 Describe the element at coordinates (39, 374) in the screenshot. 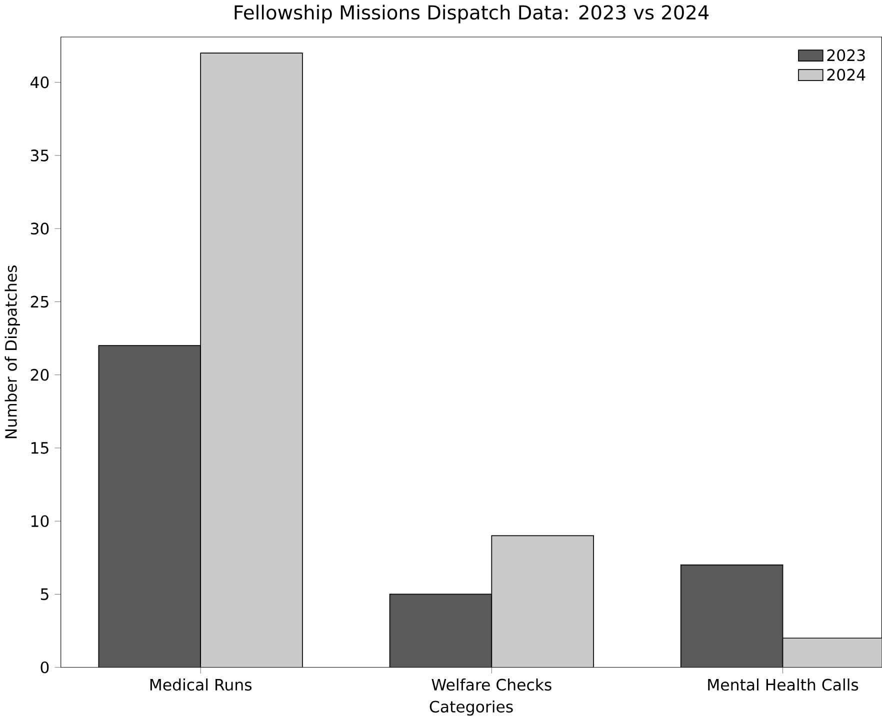

I see `y-tick-label: 20` at that location.